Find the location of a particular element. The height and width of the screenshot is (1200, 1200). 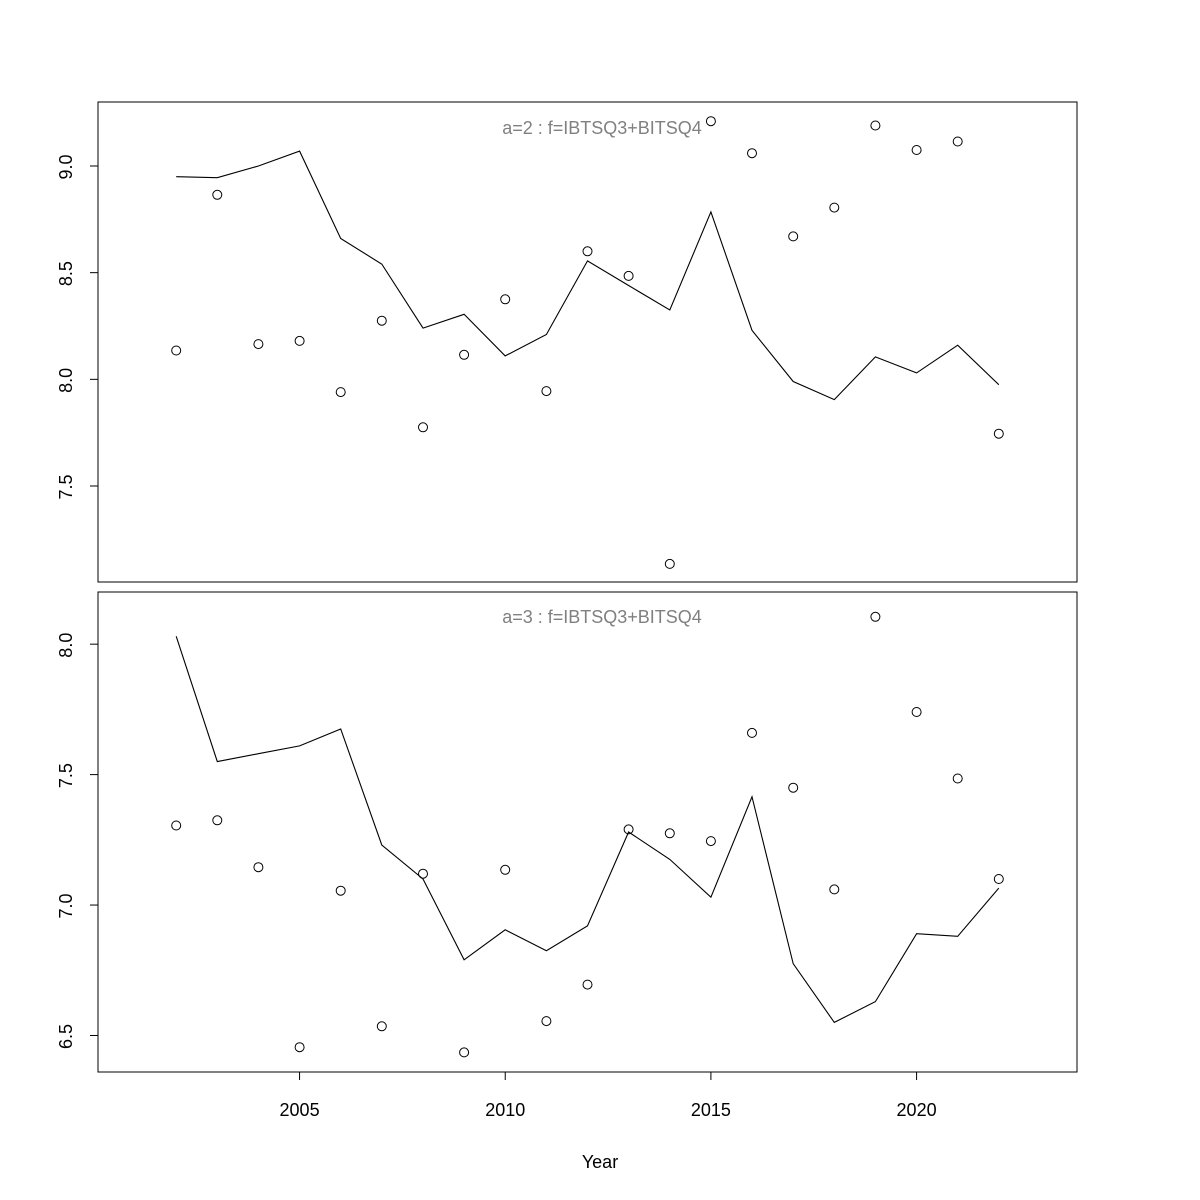

panel-a3-title: a=3 : f=IBTSQ3+BITSQ4 is located at coordinates (602, 617).